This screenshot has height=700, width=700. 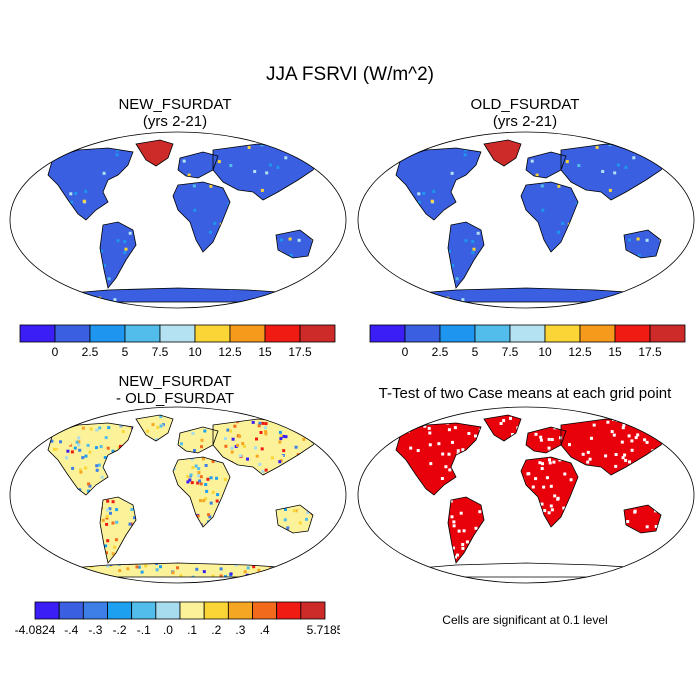 I want to click on colorbar-tick-label: .3, so click(x=240, y=630).